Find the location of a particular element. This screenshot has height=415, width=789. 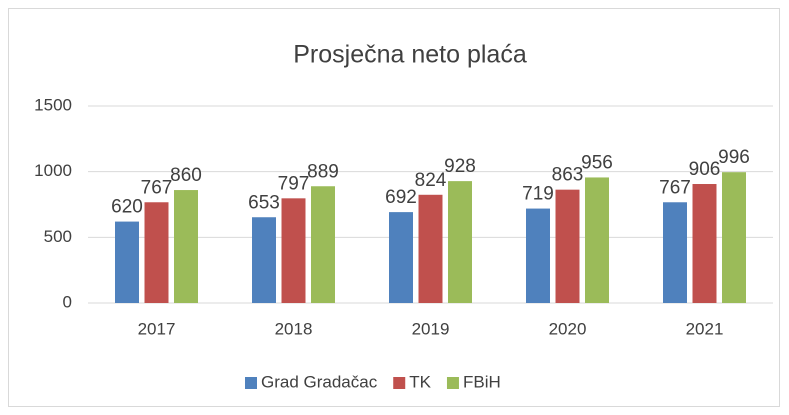

data-label: 620 is located at coordinates (127, 207).